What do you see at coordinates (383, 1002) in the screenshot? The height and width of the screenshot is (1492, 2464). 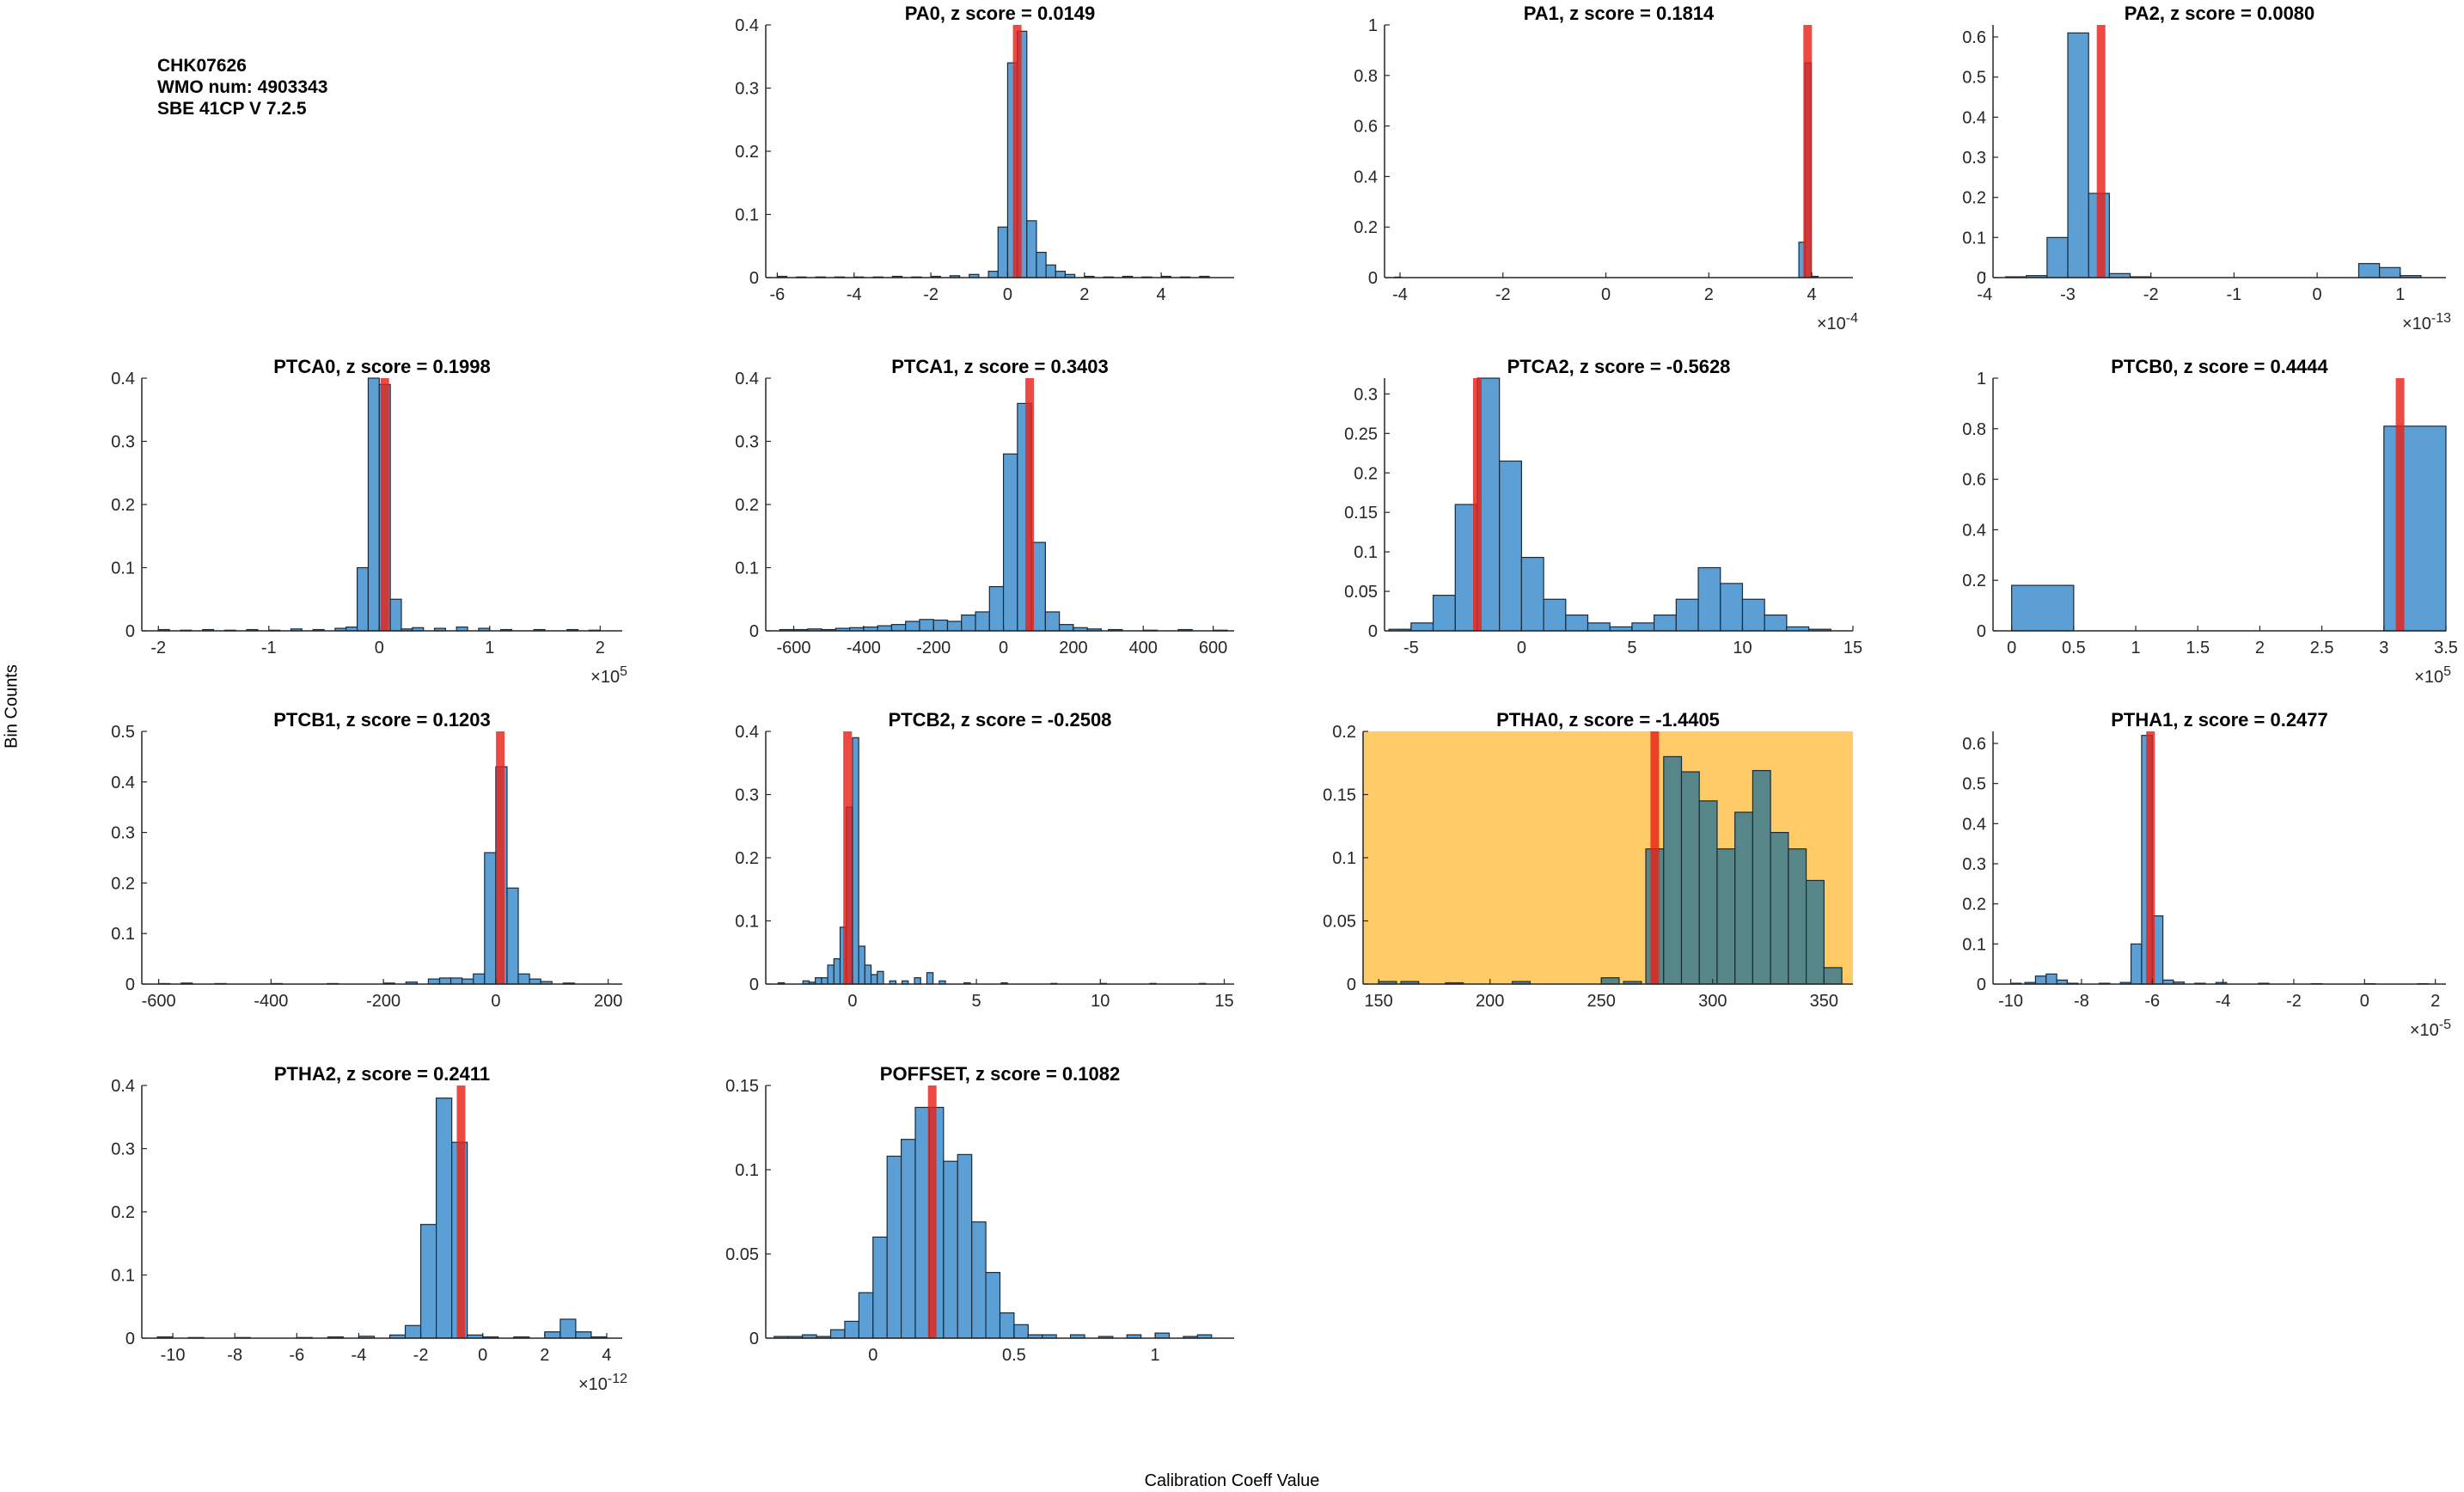 I see `x-tick-label: -200` at bounding box center [383, 1002].